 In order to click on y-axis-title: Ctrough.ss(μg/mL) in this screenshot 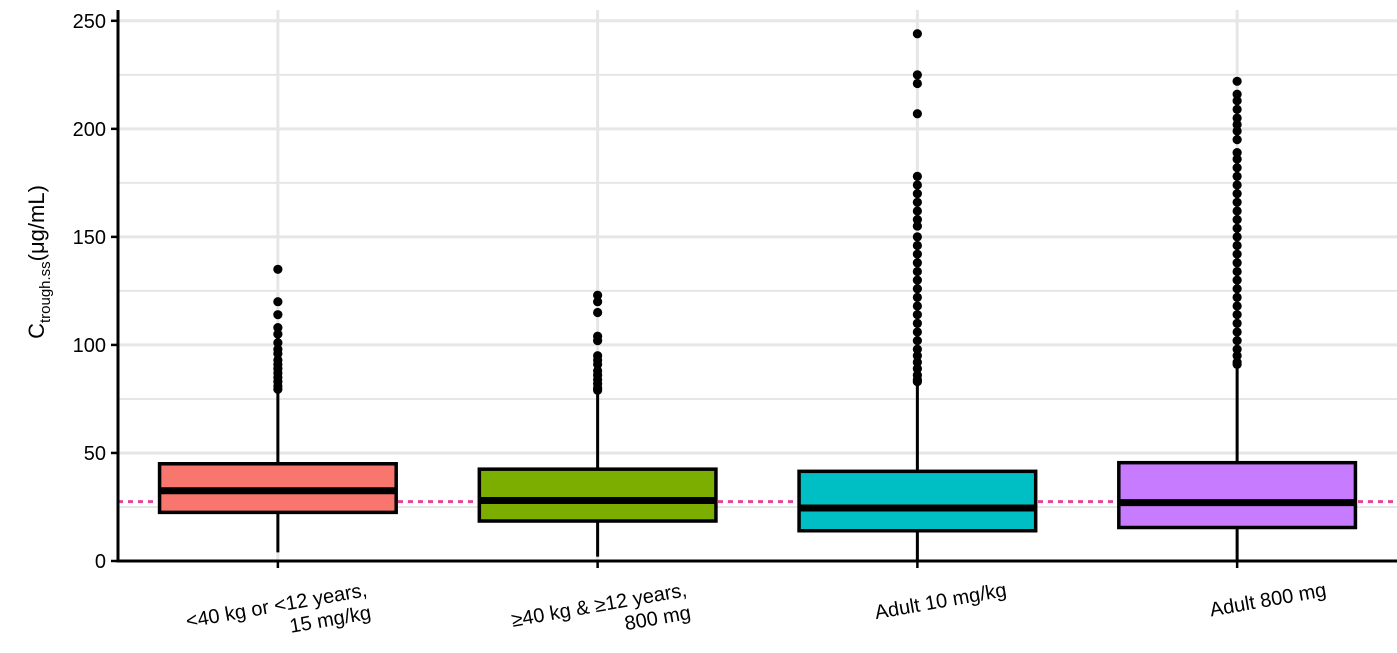, I will do `click(39, 262)`.